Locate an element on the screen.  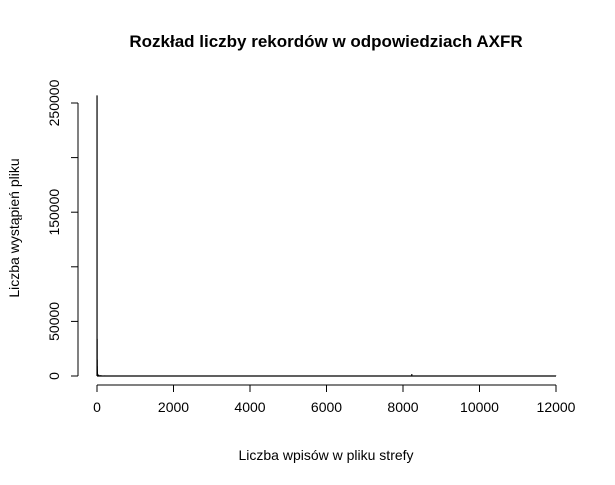
x-tick-label: 2000 is located at coordinates (173, 407).